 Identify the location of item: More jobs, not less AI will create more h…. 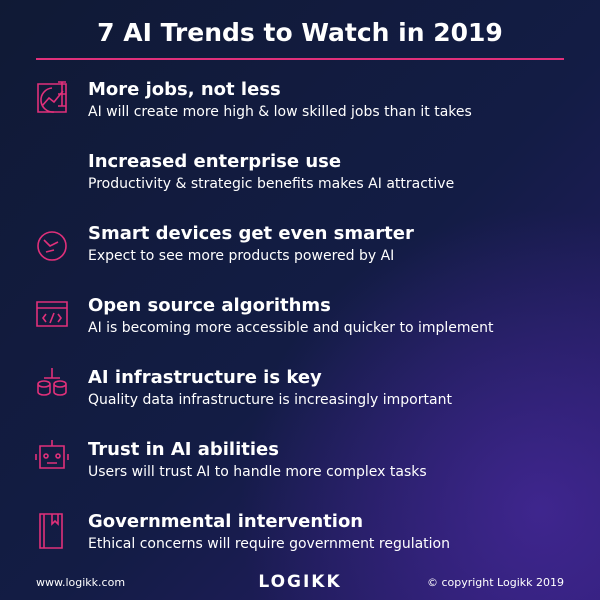
(254, 99).